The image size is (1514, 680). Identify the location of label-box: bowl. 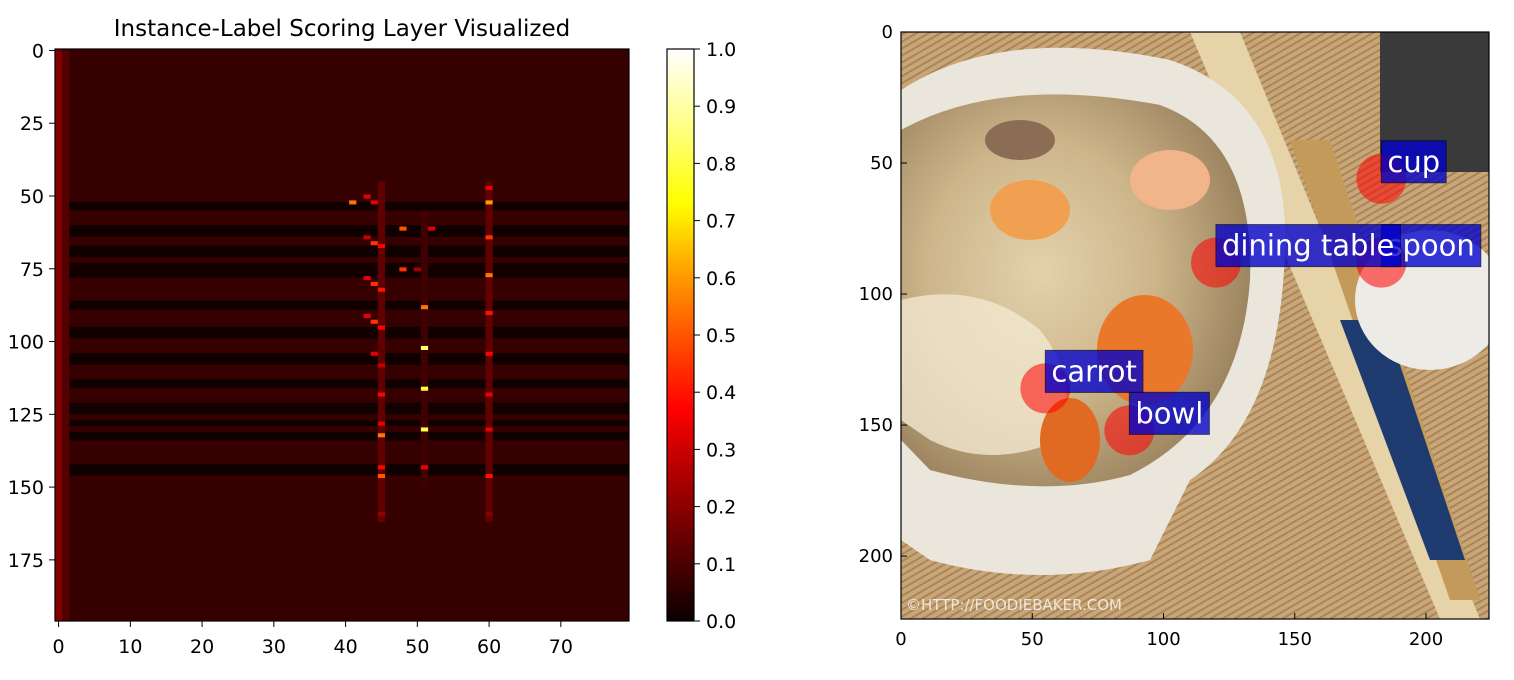
(1169, 413).